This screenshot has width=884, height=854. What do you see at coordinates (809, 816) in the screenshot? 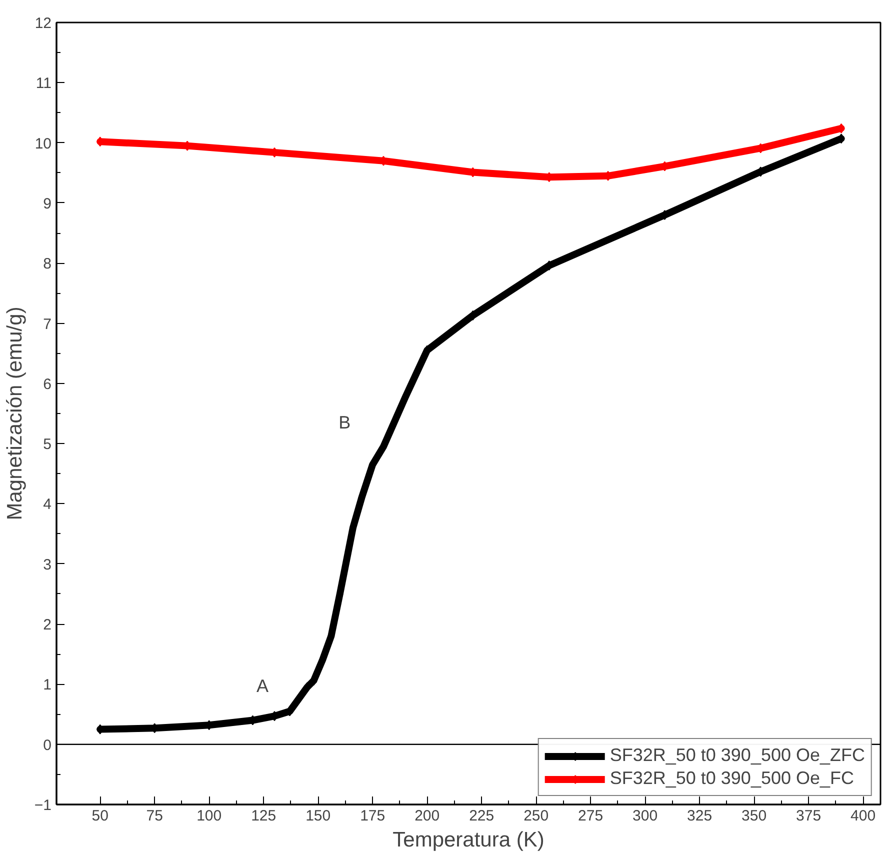
I see `x-tick-label: 375` at bounding box center [809, 816].